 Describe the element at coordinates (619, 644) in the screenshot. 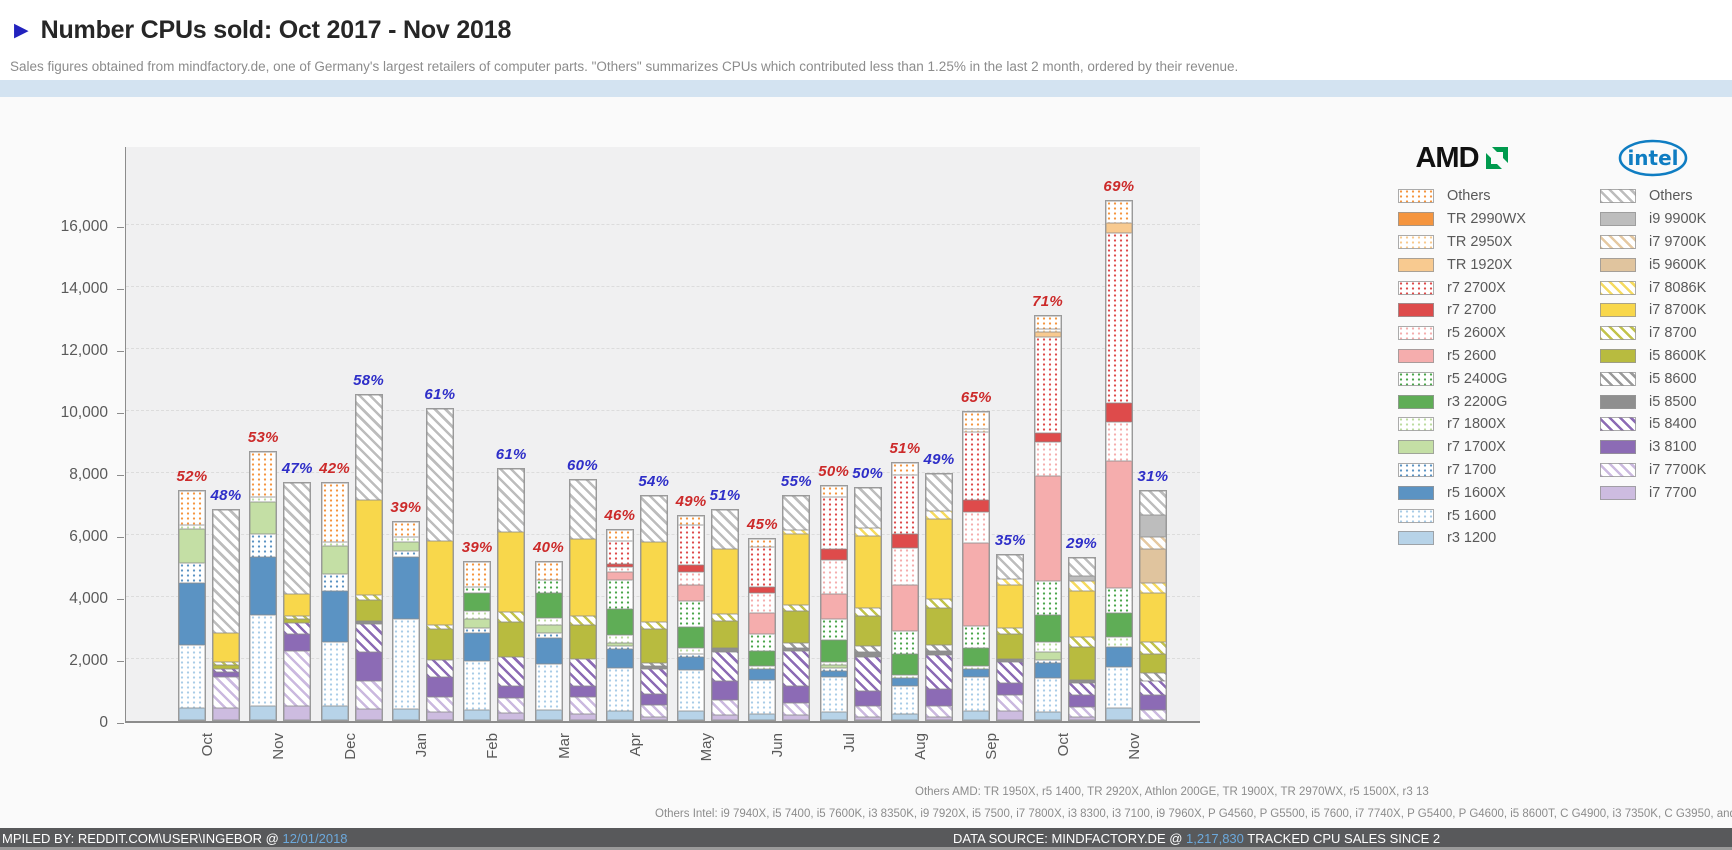

I see `amd-segment-r7-1700x` at that location.